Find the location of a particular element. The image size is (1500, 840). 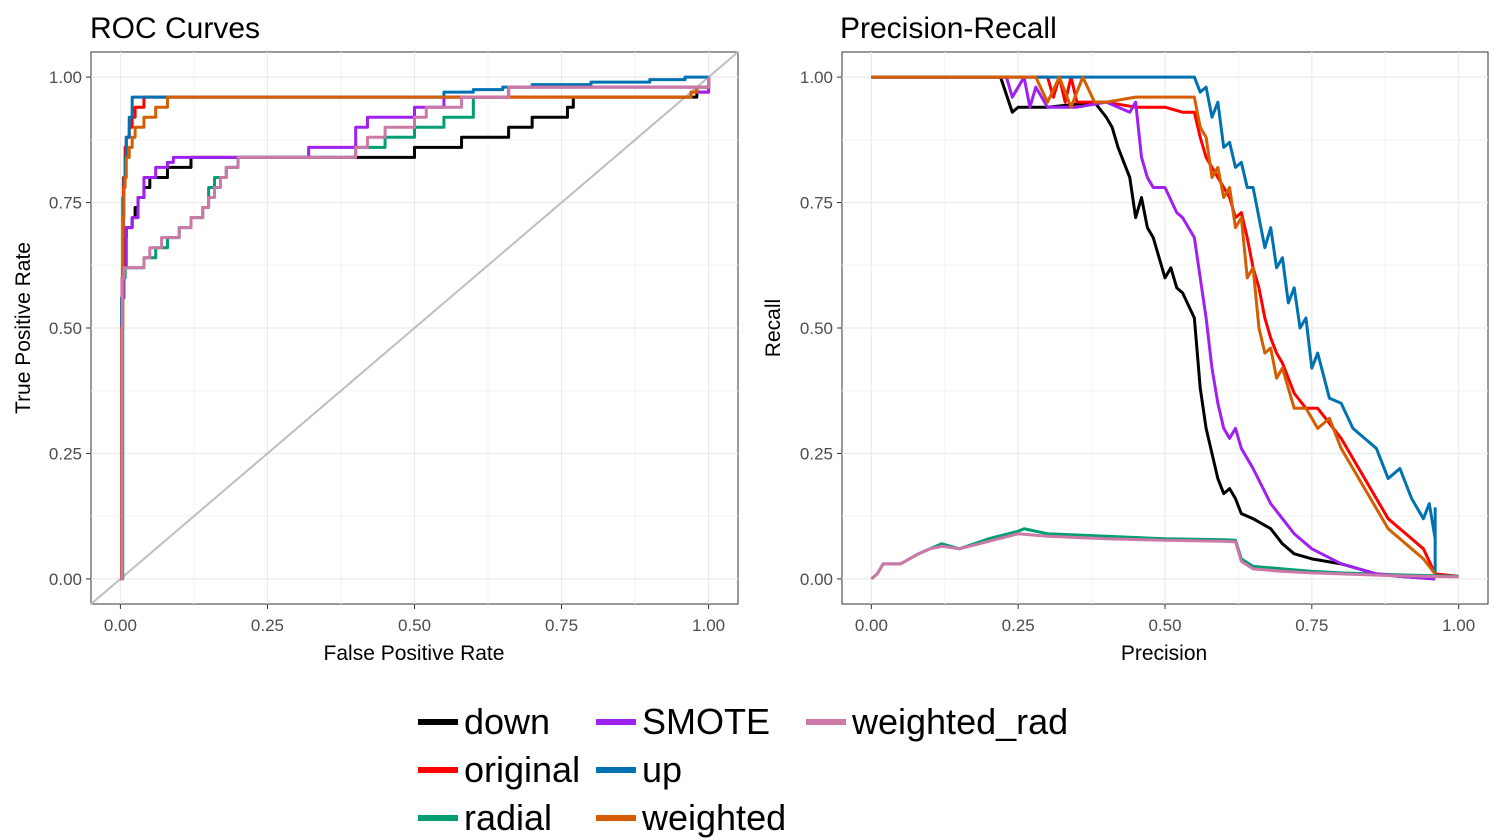

pr-y-axis-label: Recall is located at coordinates (773, 328).